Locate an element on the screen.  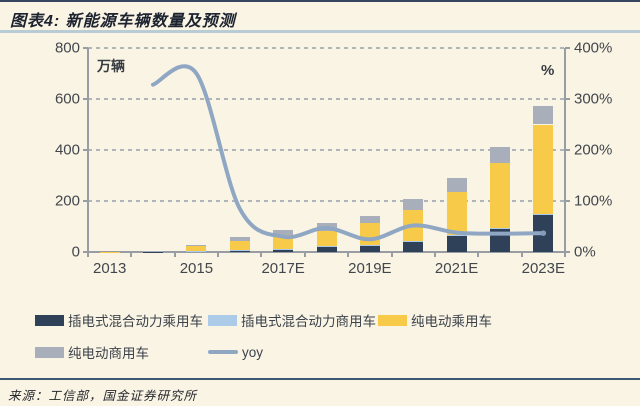
right-axis-tick-label: 0% is located at coordinates (585, 252).